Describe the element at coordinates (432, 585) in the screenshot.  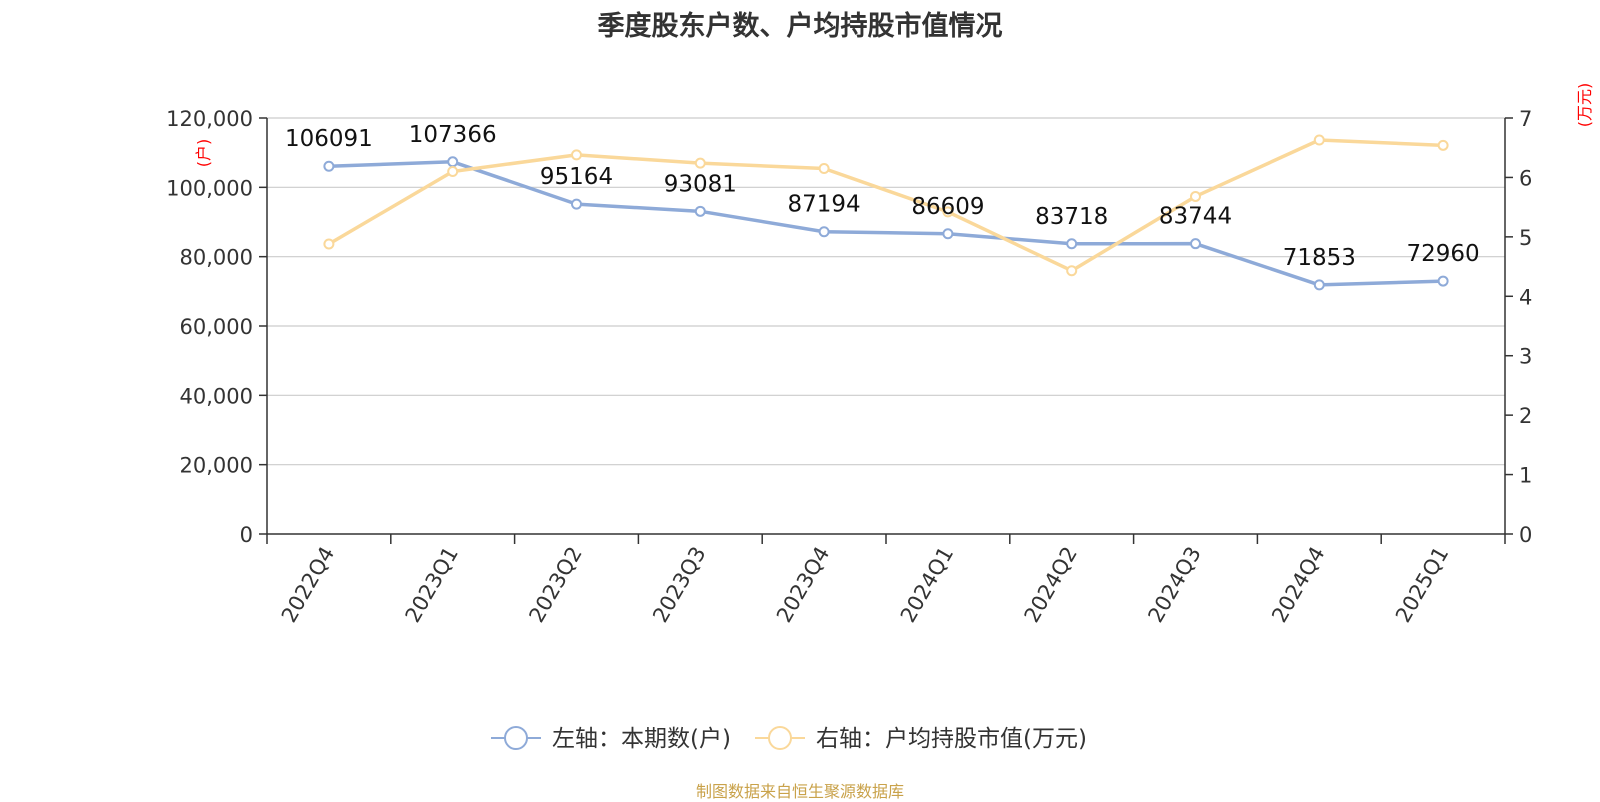
I see `x-tick-label: 2023Q1` at that location.